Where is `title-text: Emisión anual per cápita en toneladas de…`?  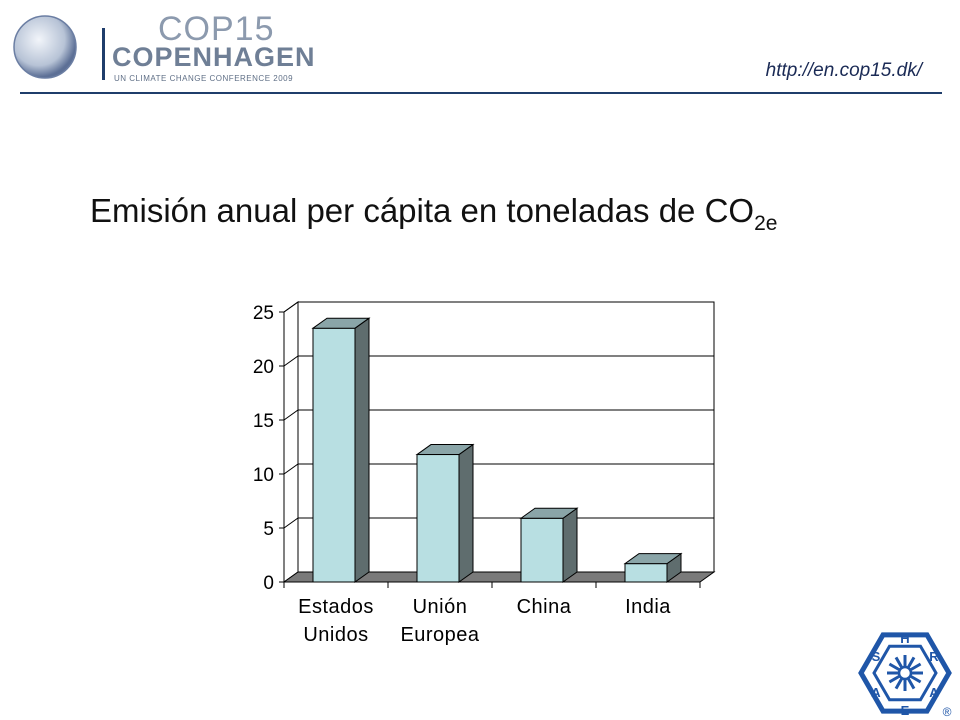
title-text: Emisión anual per cápita en toneladas de… is located at coordinates (422, 210).